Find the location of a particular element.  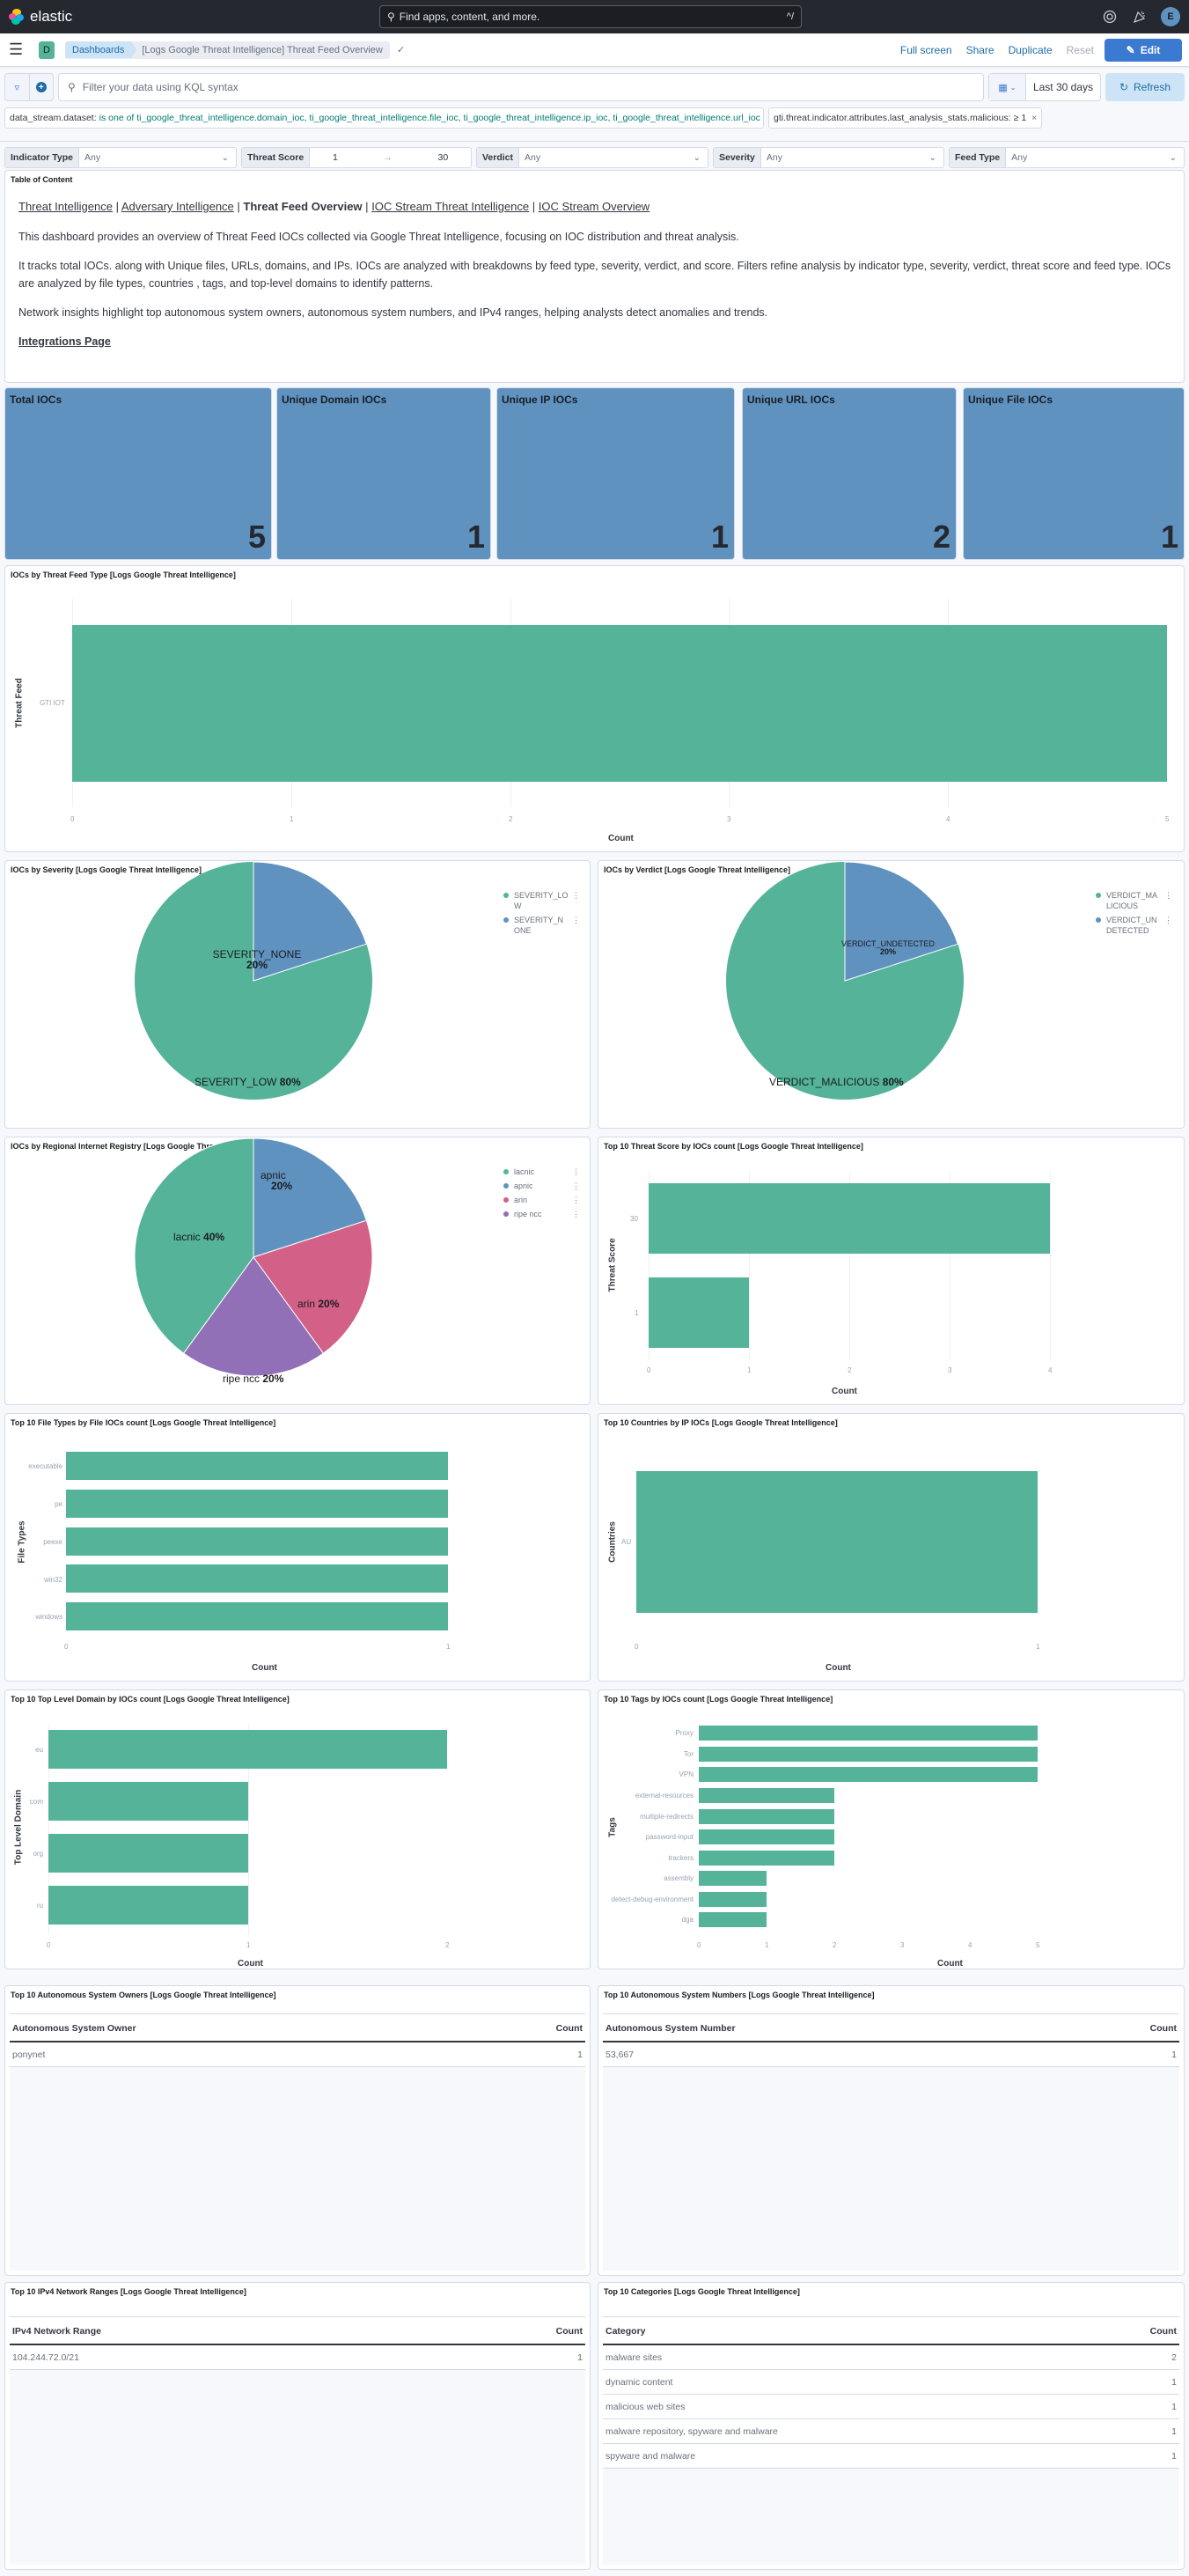

table-header: IPv4 Network Range Count is located at coordinates (298, 2332).